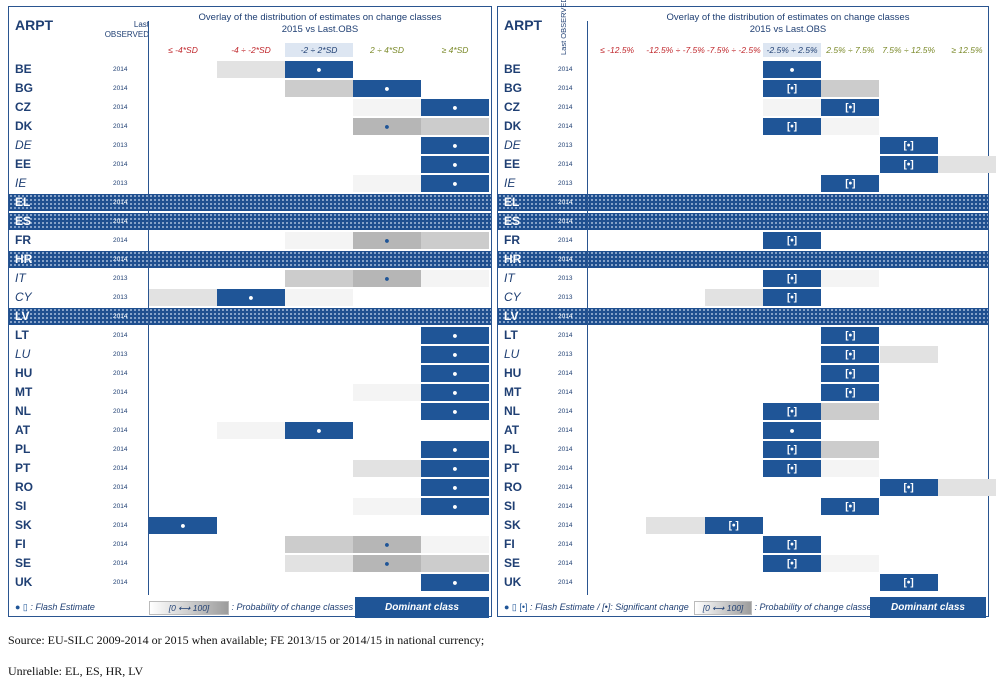 Image resolution: width=997 pixels, height=685 pixels. Describe the element at coordinates (250, 544) in the screenshot. I see `left-row-fi: FI 2014 ●` at that location.